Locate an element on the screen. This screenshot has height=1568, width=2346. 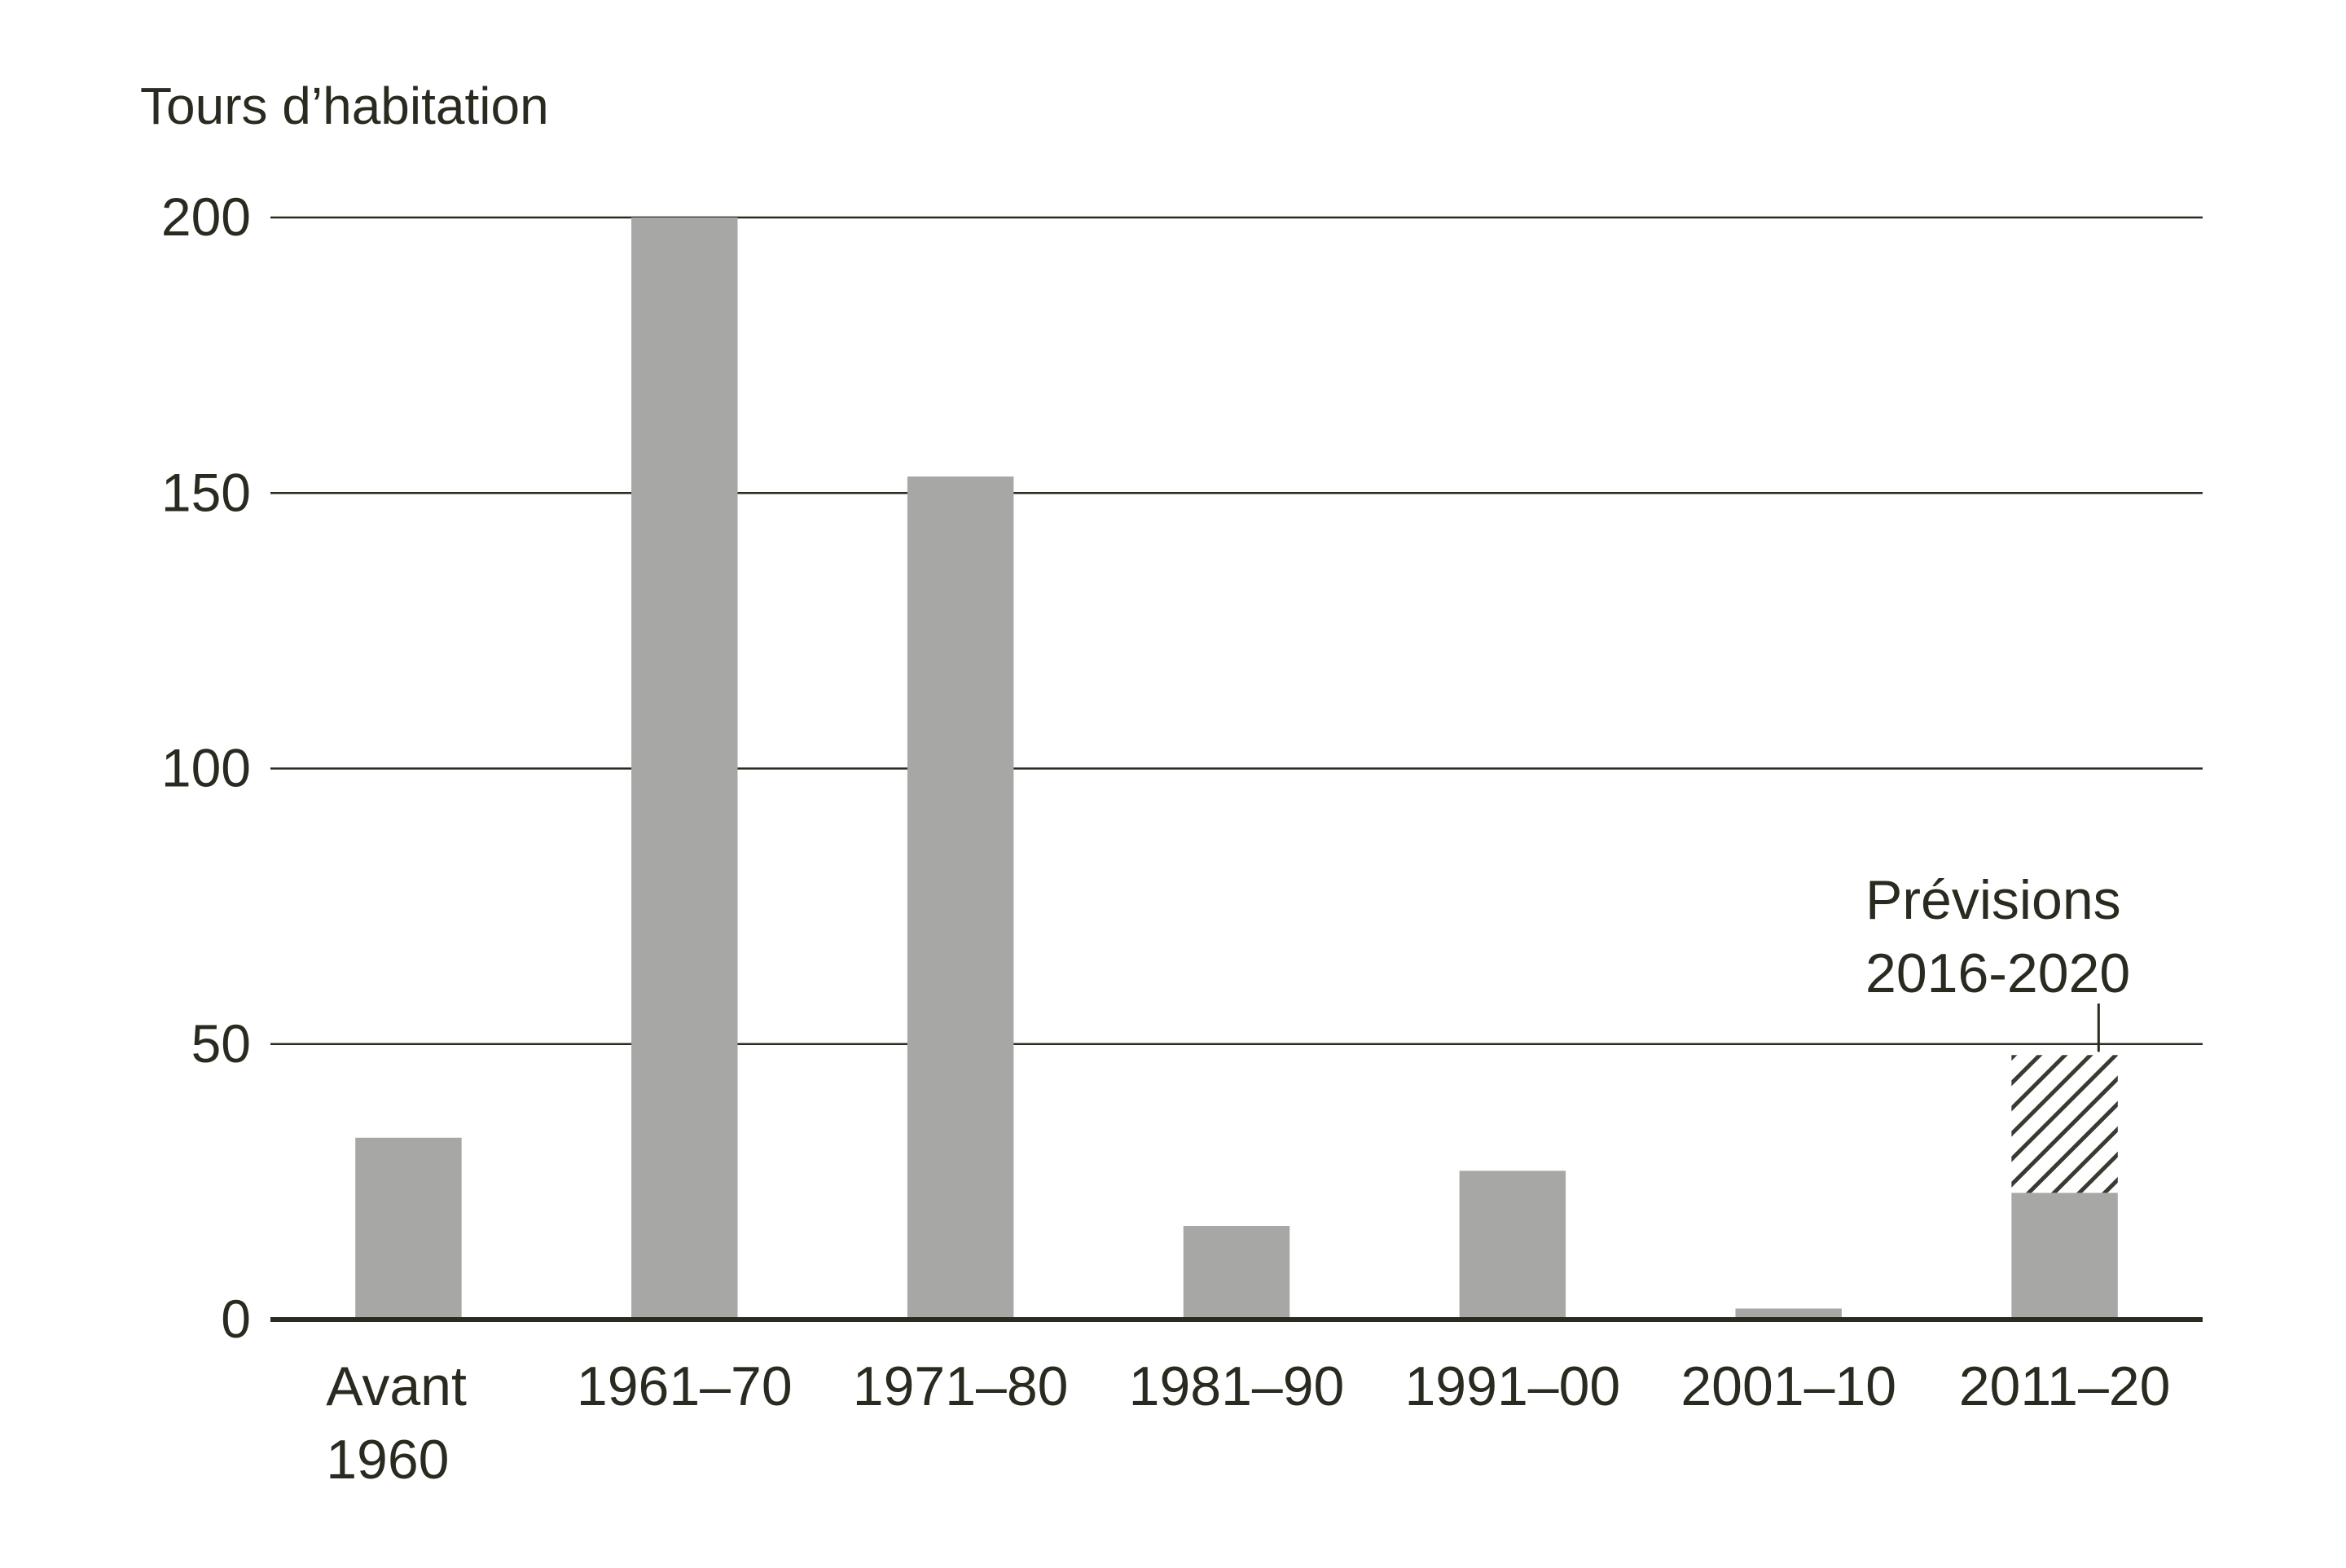
x-tick-label-6-0: 2011–20 is located at coordinates (2065, 1386).